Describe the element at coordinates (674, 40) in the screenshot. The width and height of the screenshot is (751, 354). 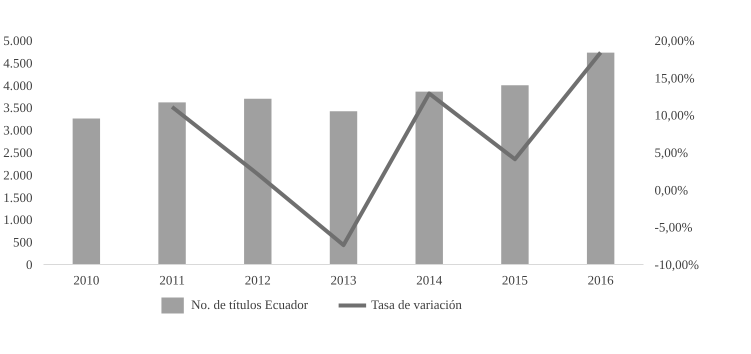
I see `y2-tick-label: 20,00%` at that location.